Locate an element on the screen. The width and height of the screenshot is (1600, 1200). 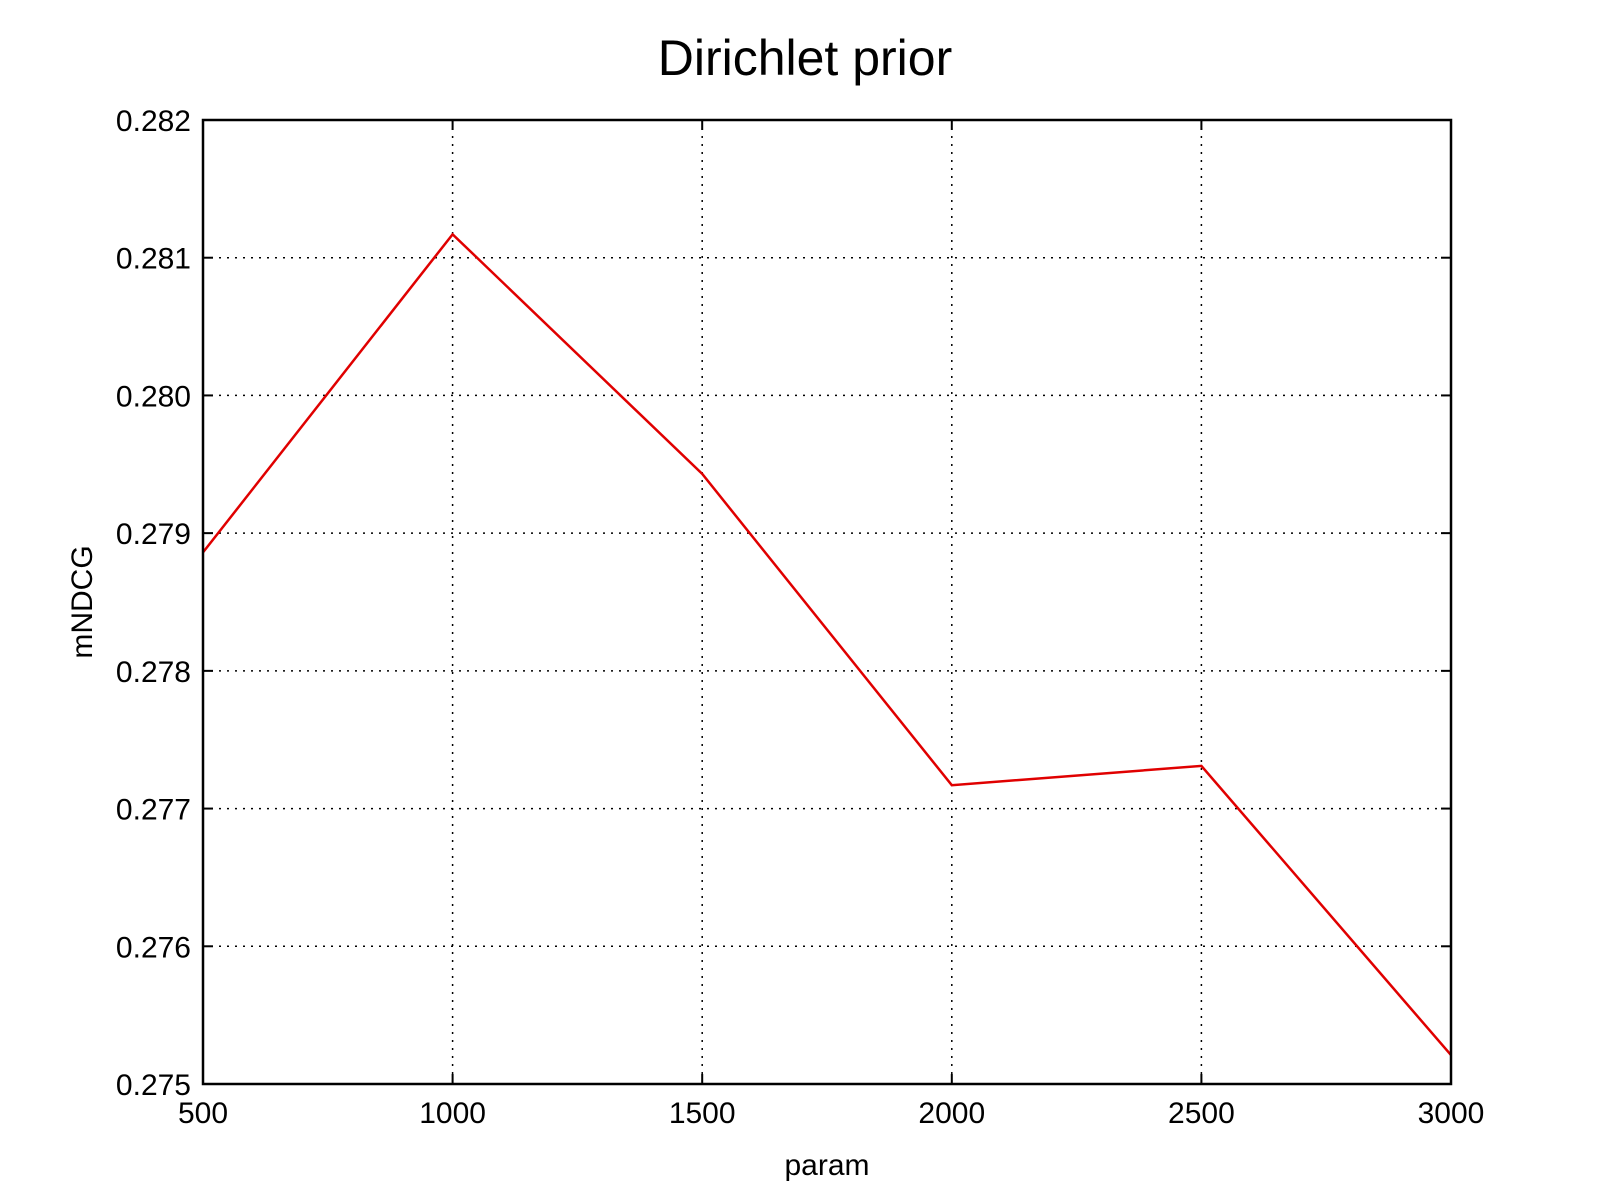
x-tick-label: 2000 is located at coordinates (951, 1113).